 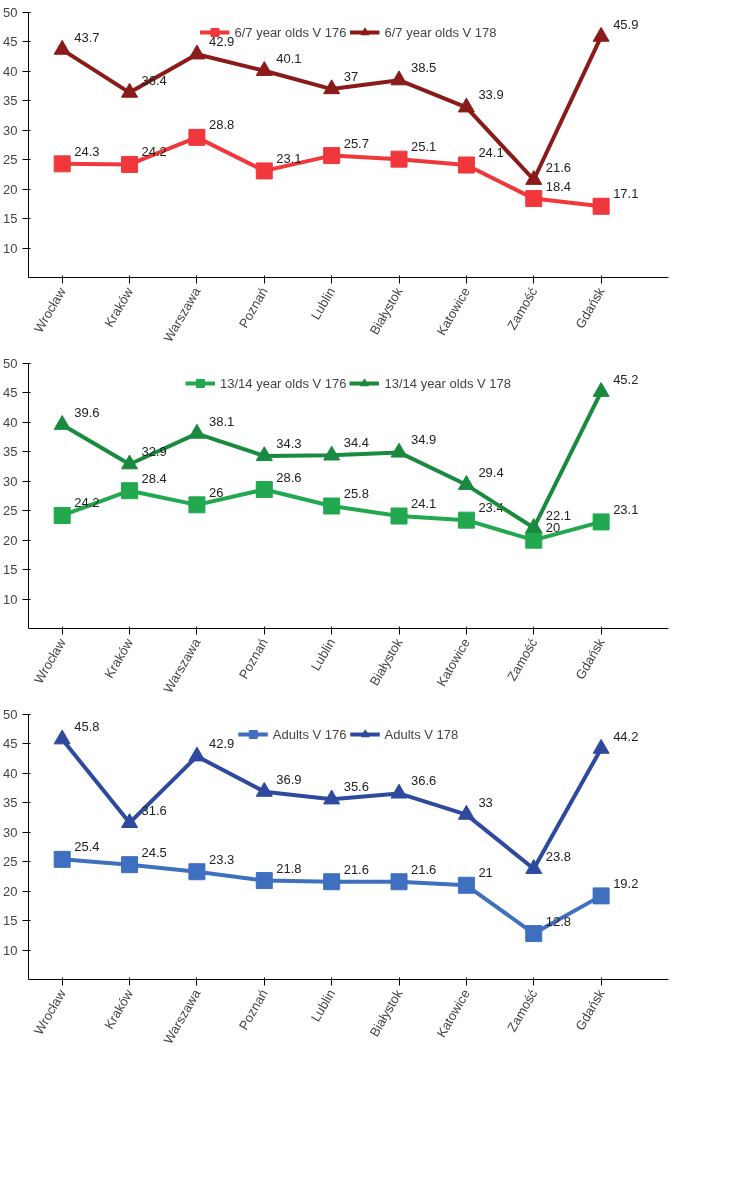 What do you see at coordinates (216, 492) in the screenshot?
I see `data-label: 26` at bounding box center [216, 492].